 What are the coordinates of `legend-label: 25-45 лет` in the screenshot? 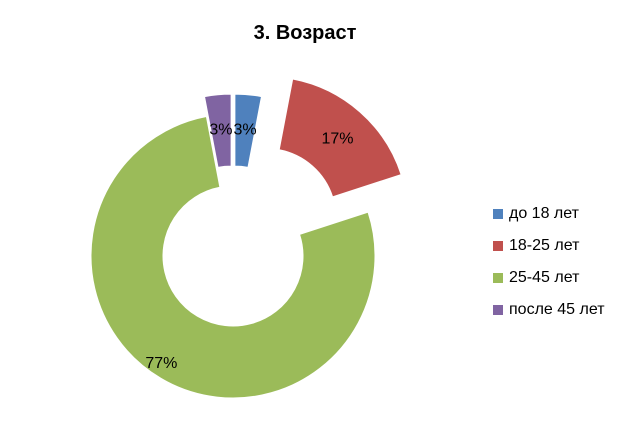 It's located at (544, 277).